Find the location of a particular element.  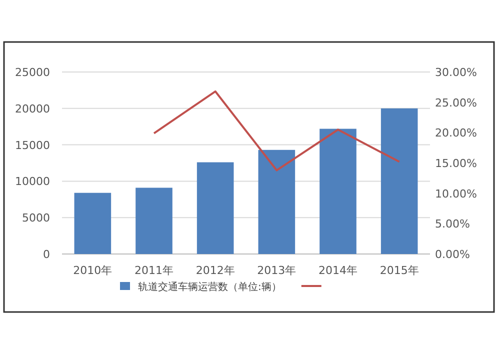

y2-tick-label: 20.00% is located at coordinates (456, 133).